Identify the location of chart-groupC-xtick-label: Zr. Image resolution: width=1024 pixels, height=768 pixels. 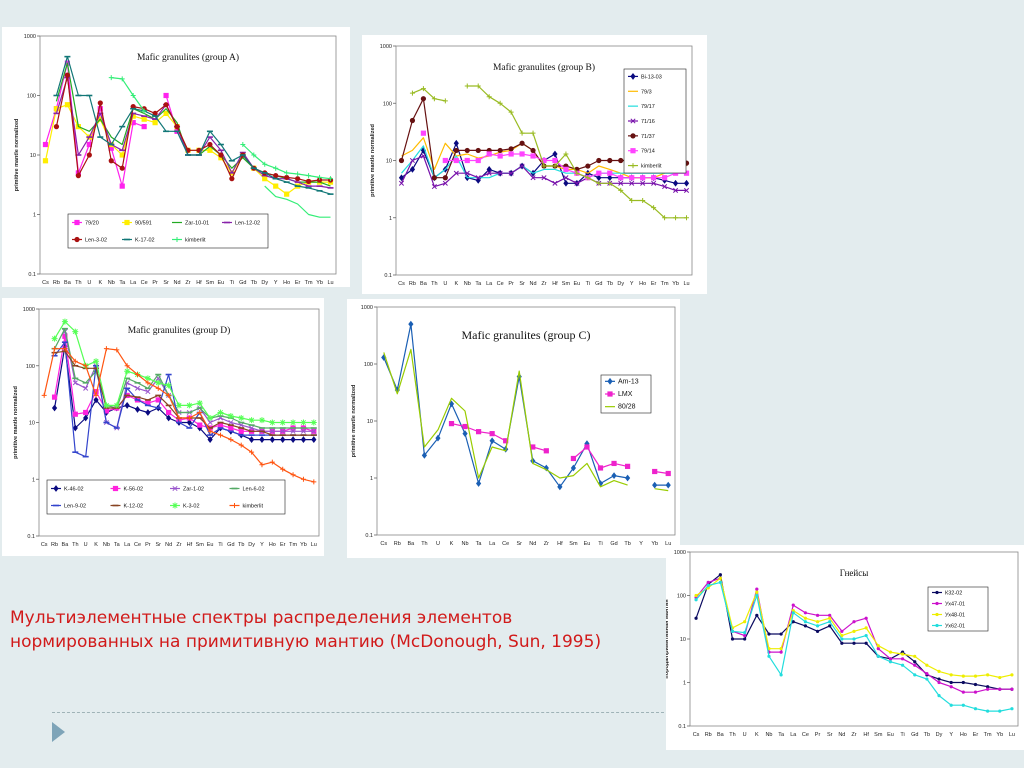
(546, 544).